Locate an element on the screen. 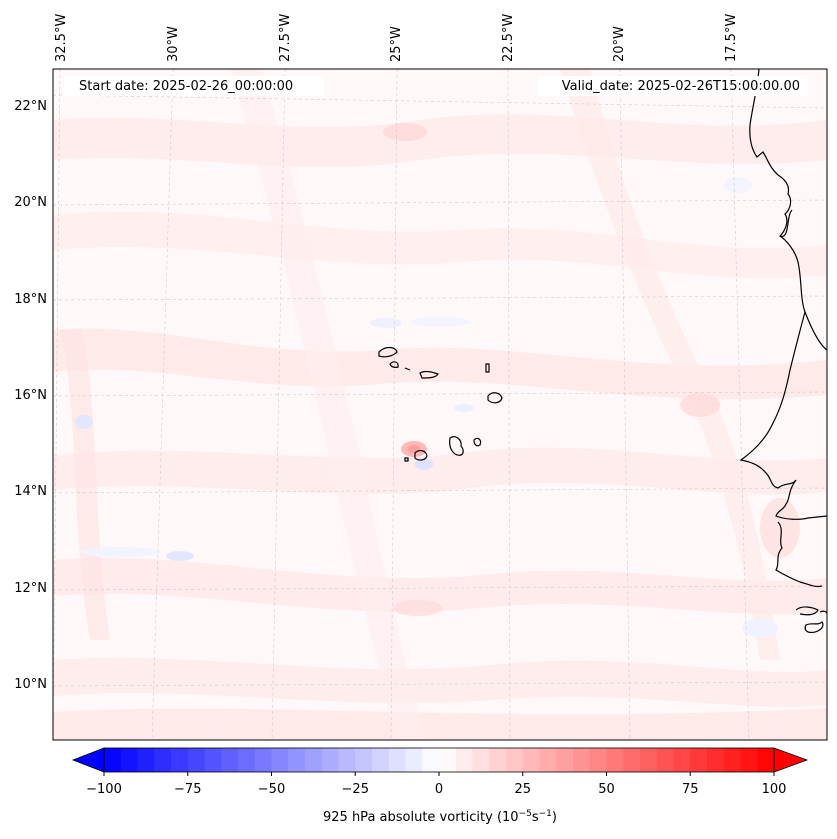 The height and width of the screenshot is (839, 837). colorbar-label-sup2: −1 is located at coordinates (545, 814).